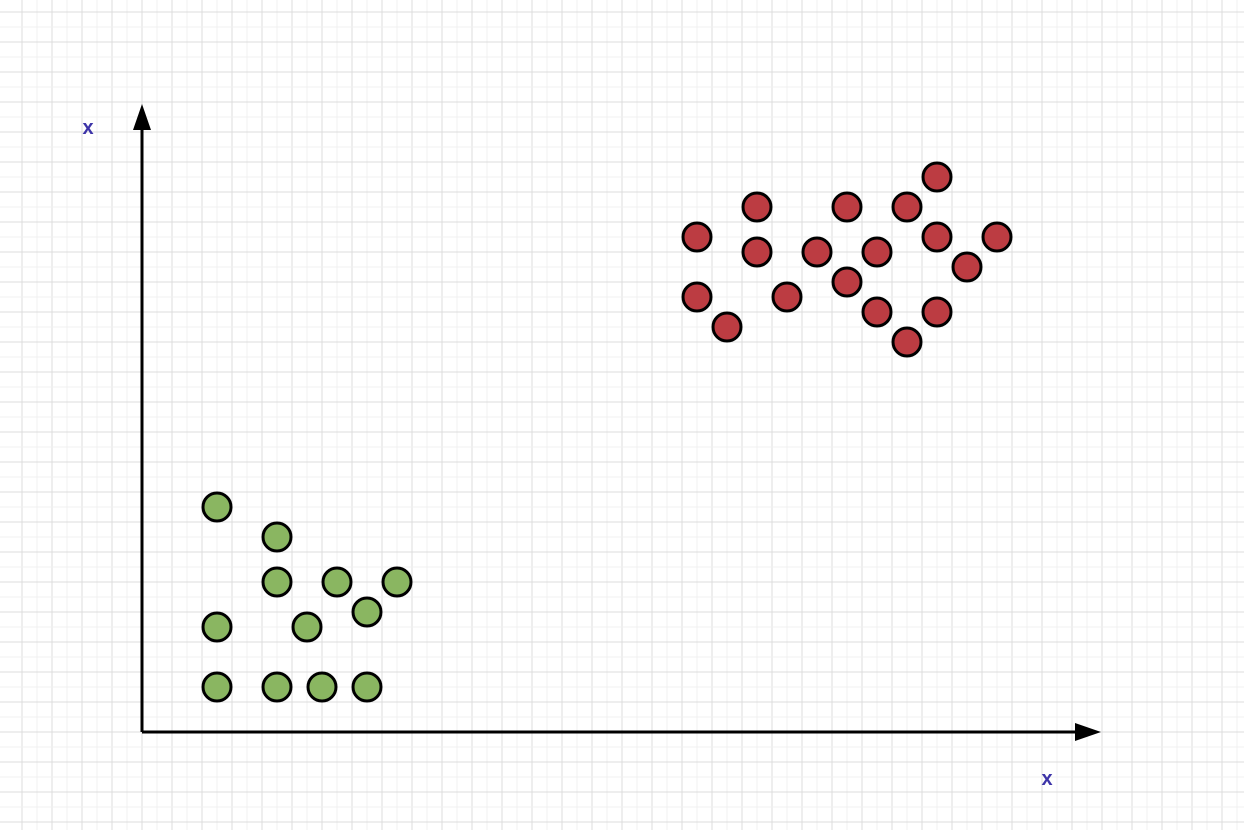  What do you see at coordinates (1046, 779) in the screenshot?
I see `x-axis-label: x` at bounding box center [1046, 779].